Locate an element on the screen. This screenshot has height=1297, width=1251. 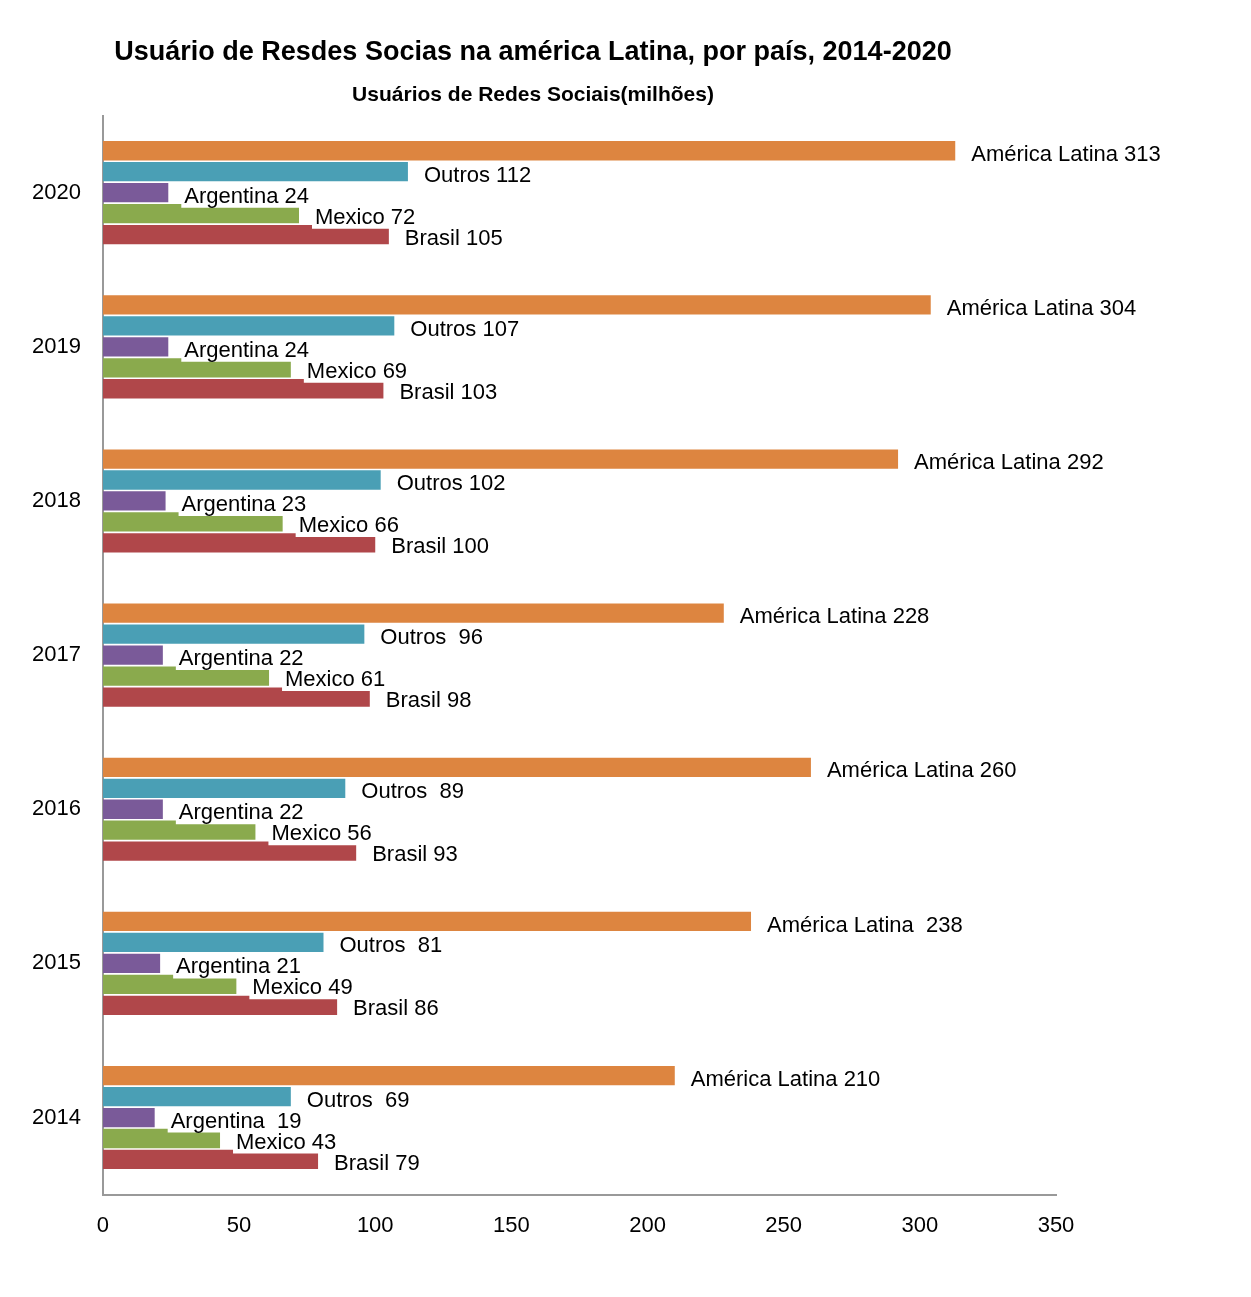
data-label: Brasil 93 is located at coordinates (415, 854).